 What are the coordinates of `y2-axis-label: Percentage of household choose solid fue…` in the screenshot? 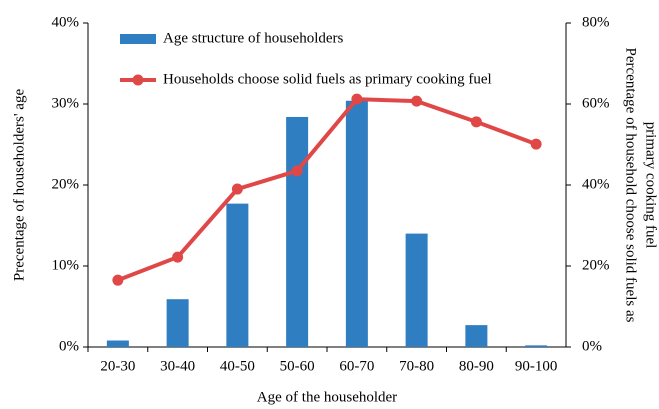 It's located at (631, 185).